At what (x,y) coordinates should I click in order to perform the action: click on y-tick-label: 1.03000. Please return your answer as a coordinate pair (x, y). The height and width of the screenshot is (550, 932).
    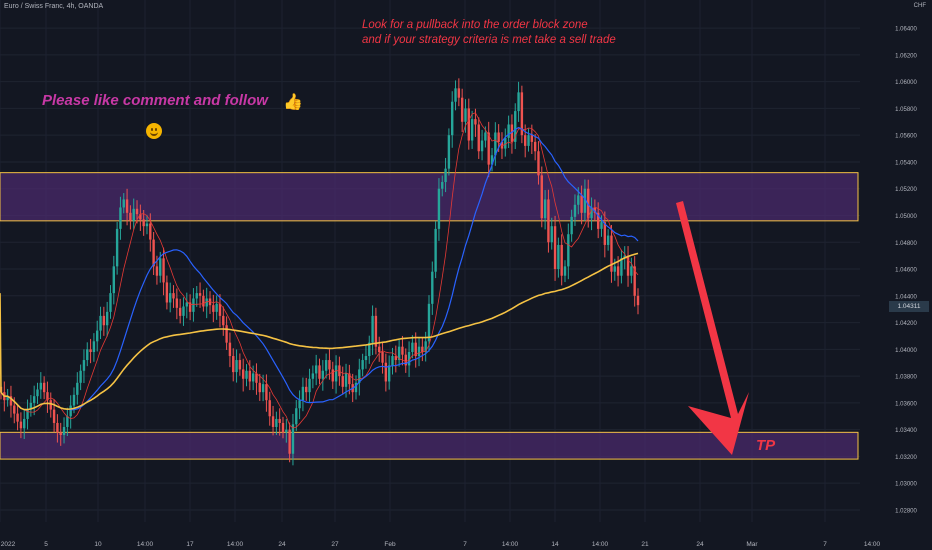
    Looking at the image, I should click on (906, 485).